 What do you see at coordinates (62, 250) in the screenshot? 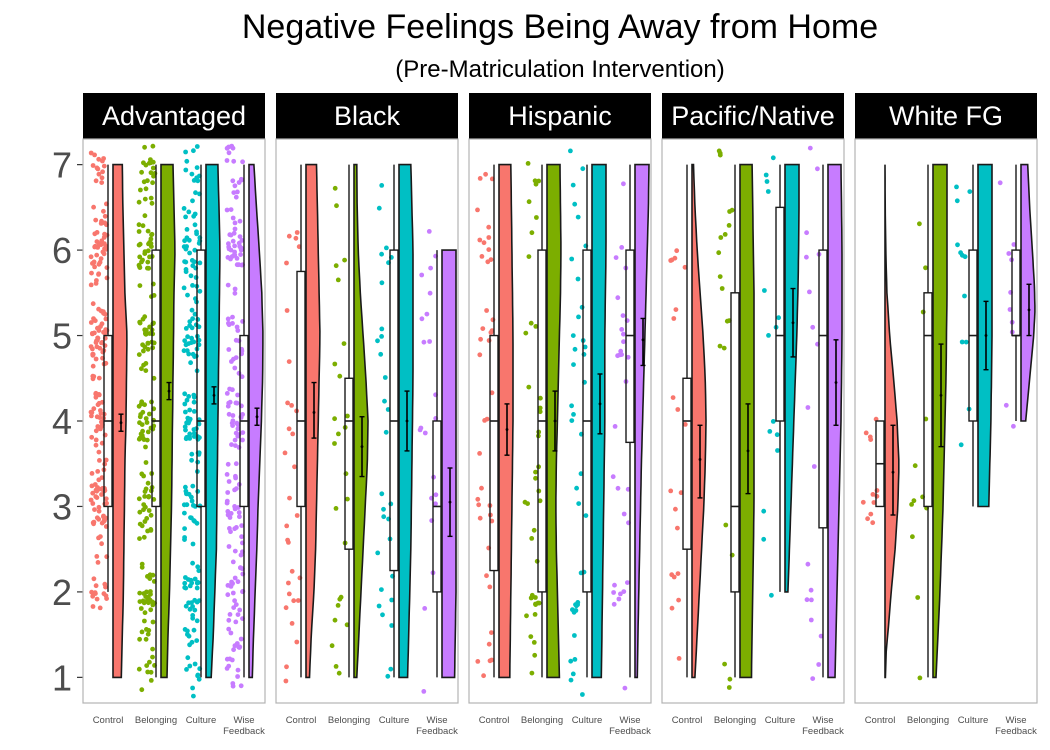
I see `y-tick-label: 6` at bounding box center [62, 250].